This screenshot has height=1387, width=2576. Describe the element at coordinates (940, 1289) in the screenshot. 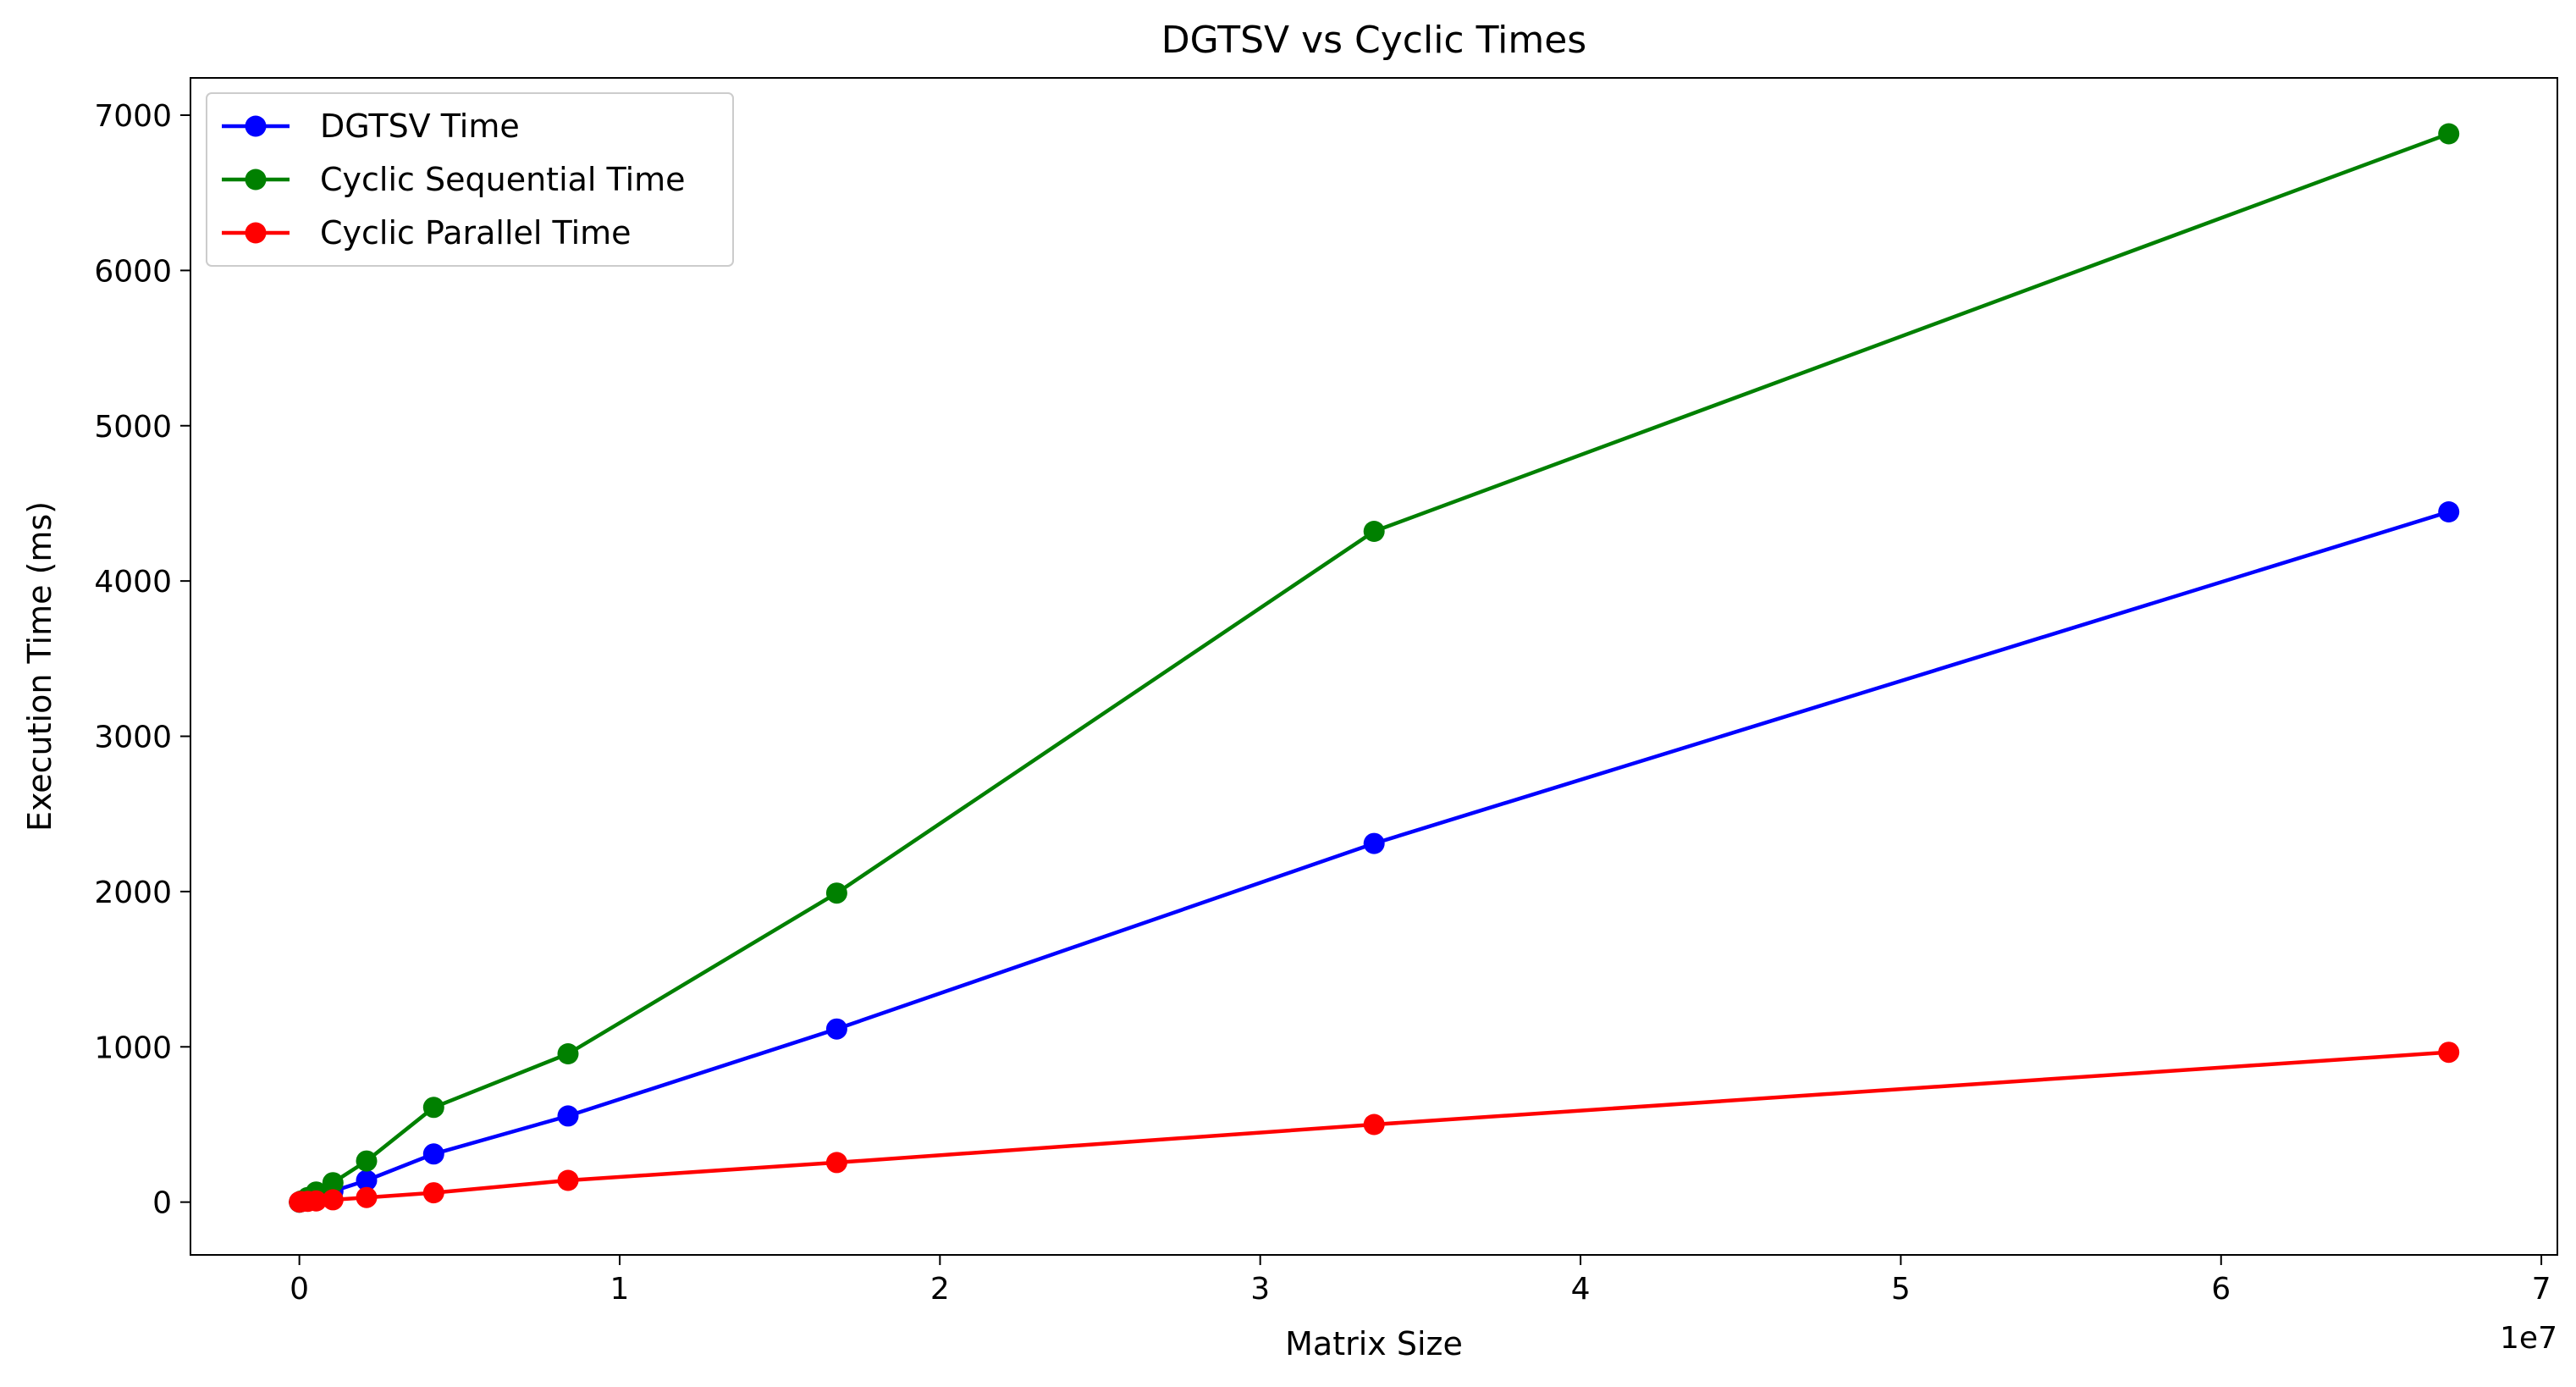

I see `x-tick-label: 2` at that location.